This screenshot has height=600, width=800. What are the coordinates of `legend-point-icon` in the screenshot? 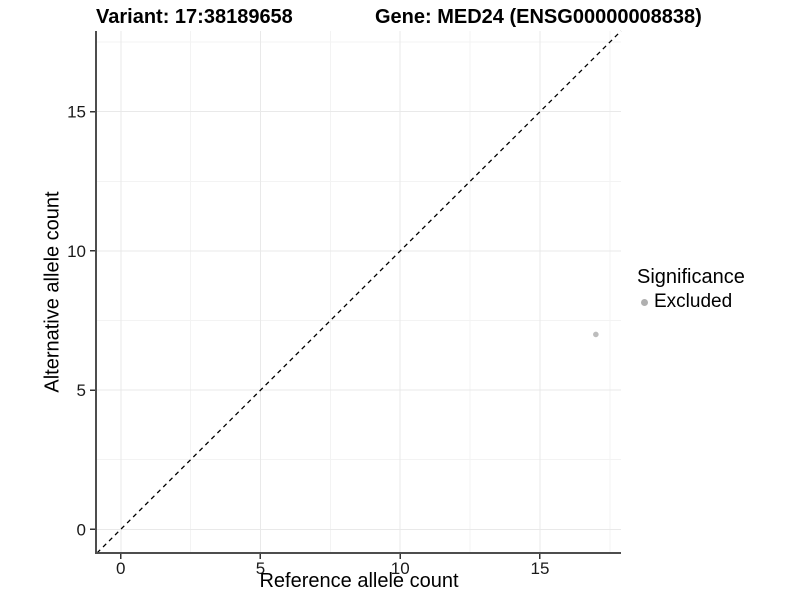 It's located at (644, 302).